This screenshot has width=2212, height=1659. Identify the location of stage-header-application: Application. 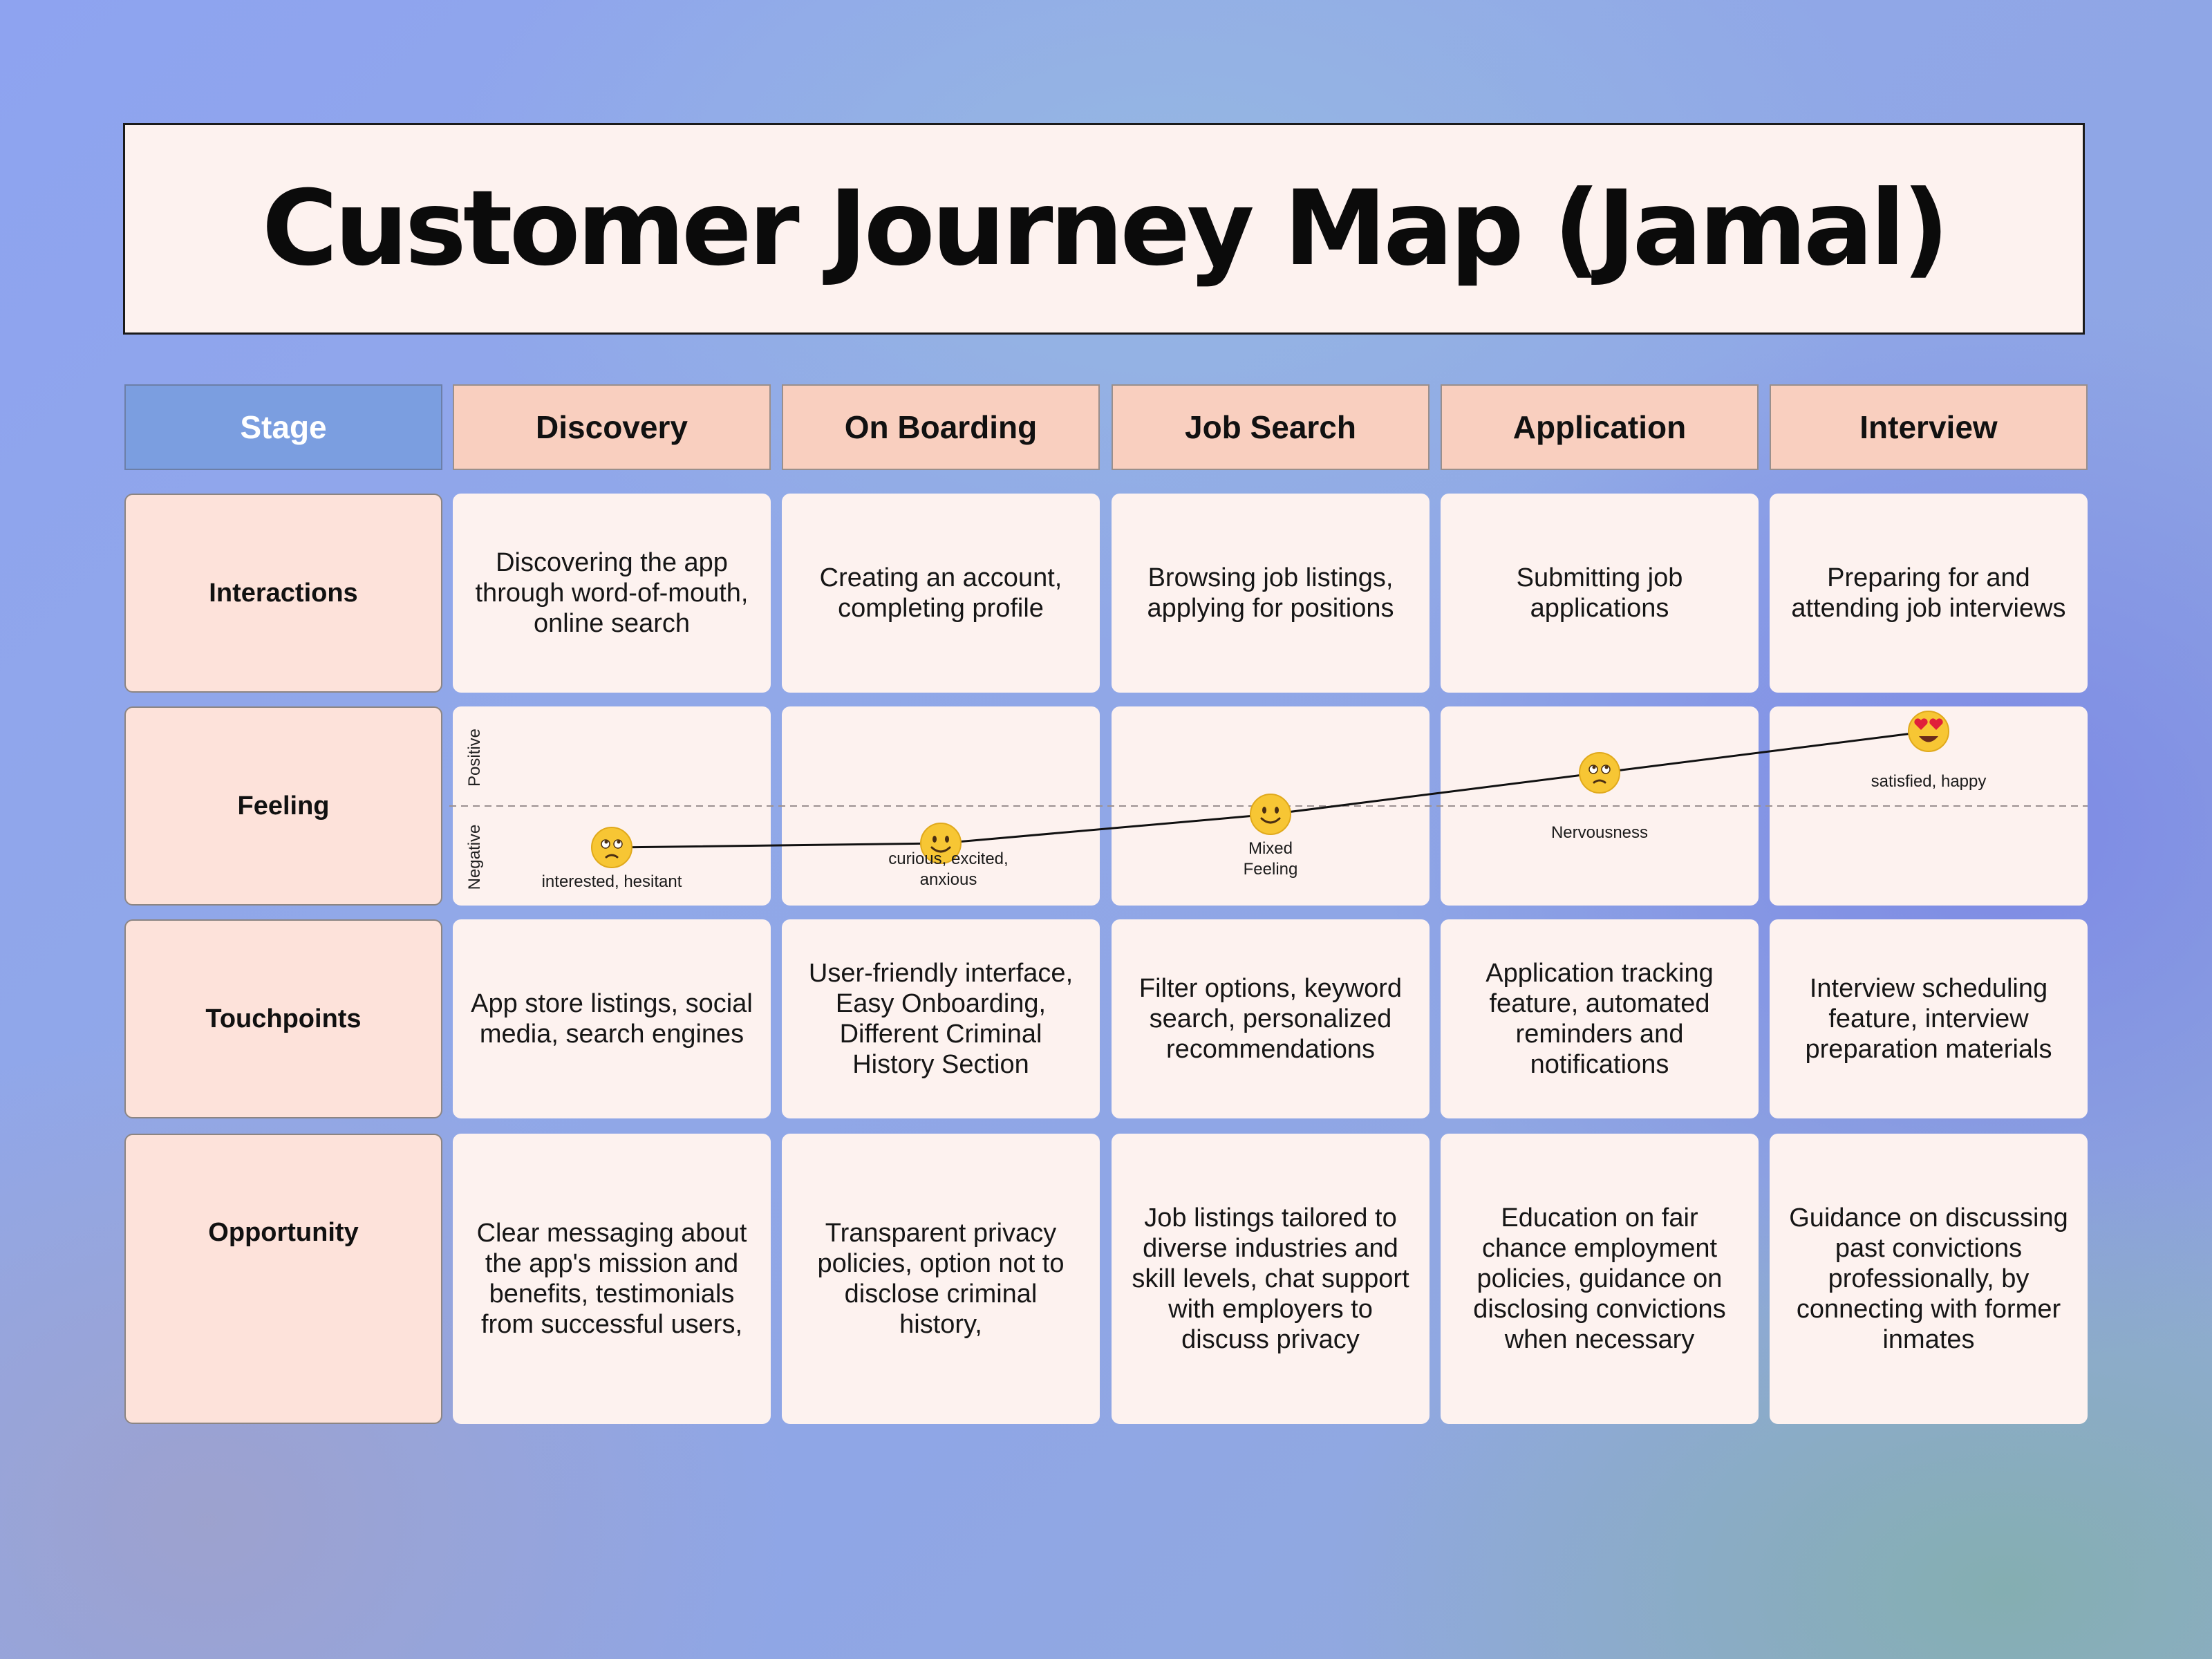
(1600, 427).